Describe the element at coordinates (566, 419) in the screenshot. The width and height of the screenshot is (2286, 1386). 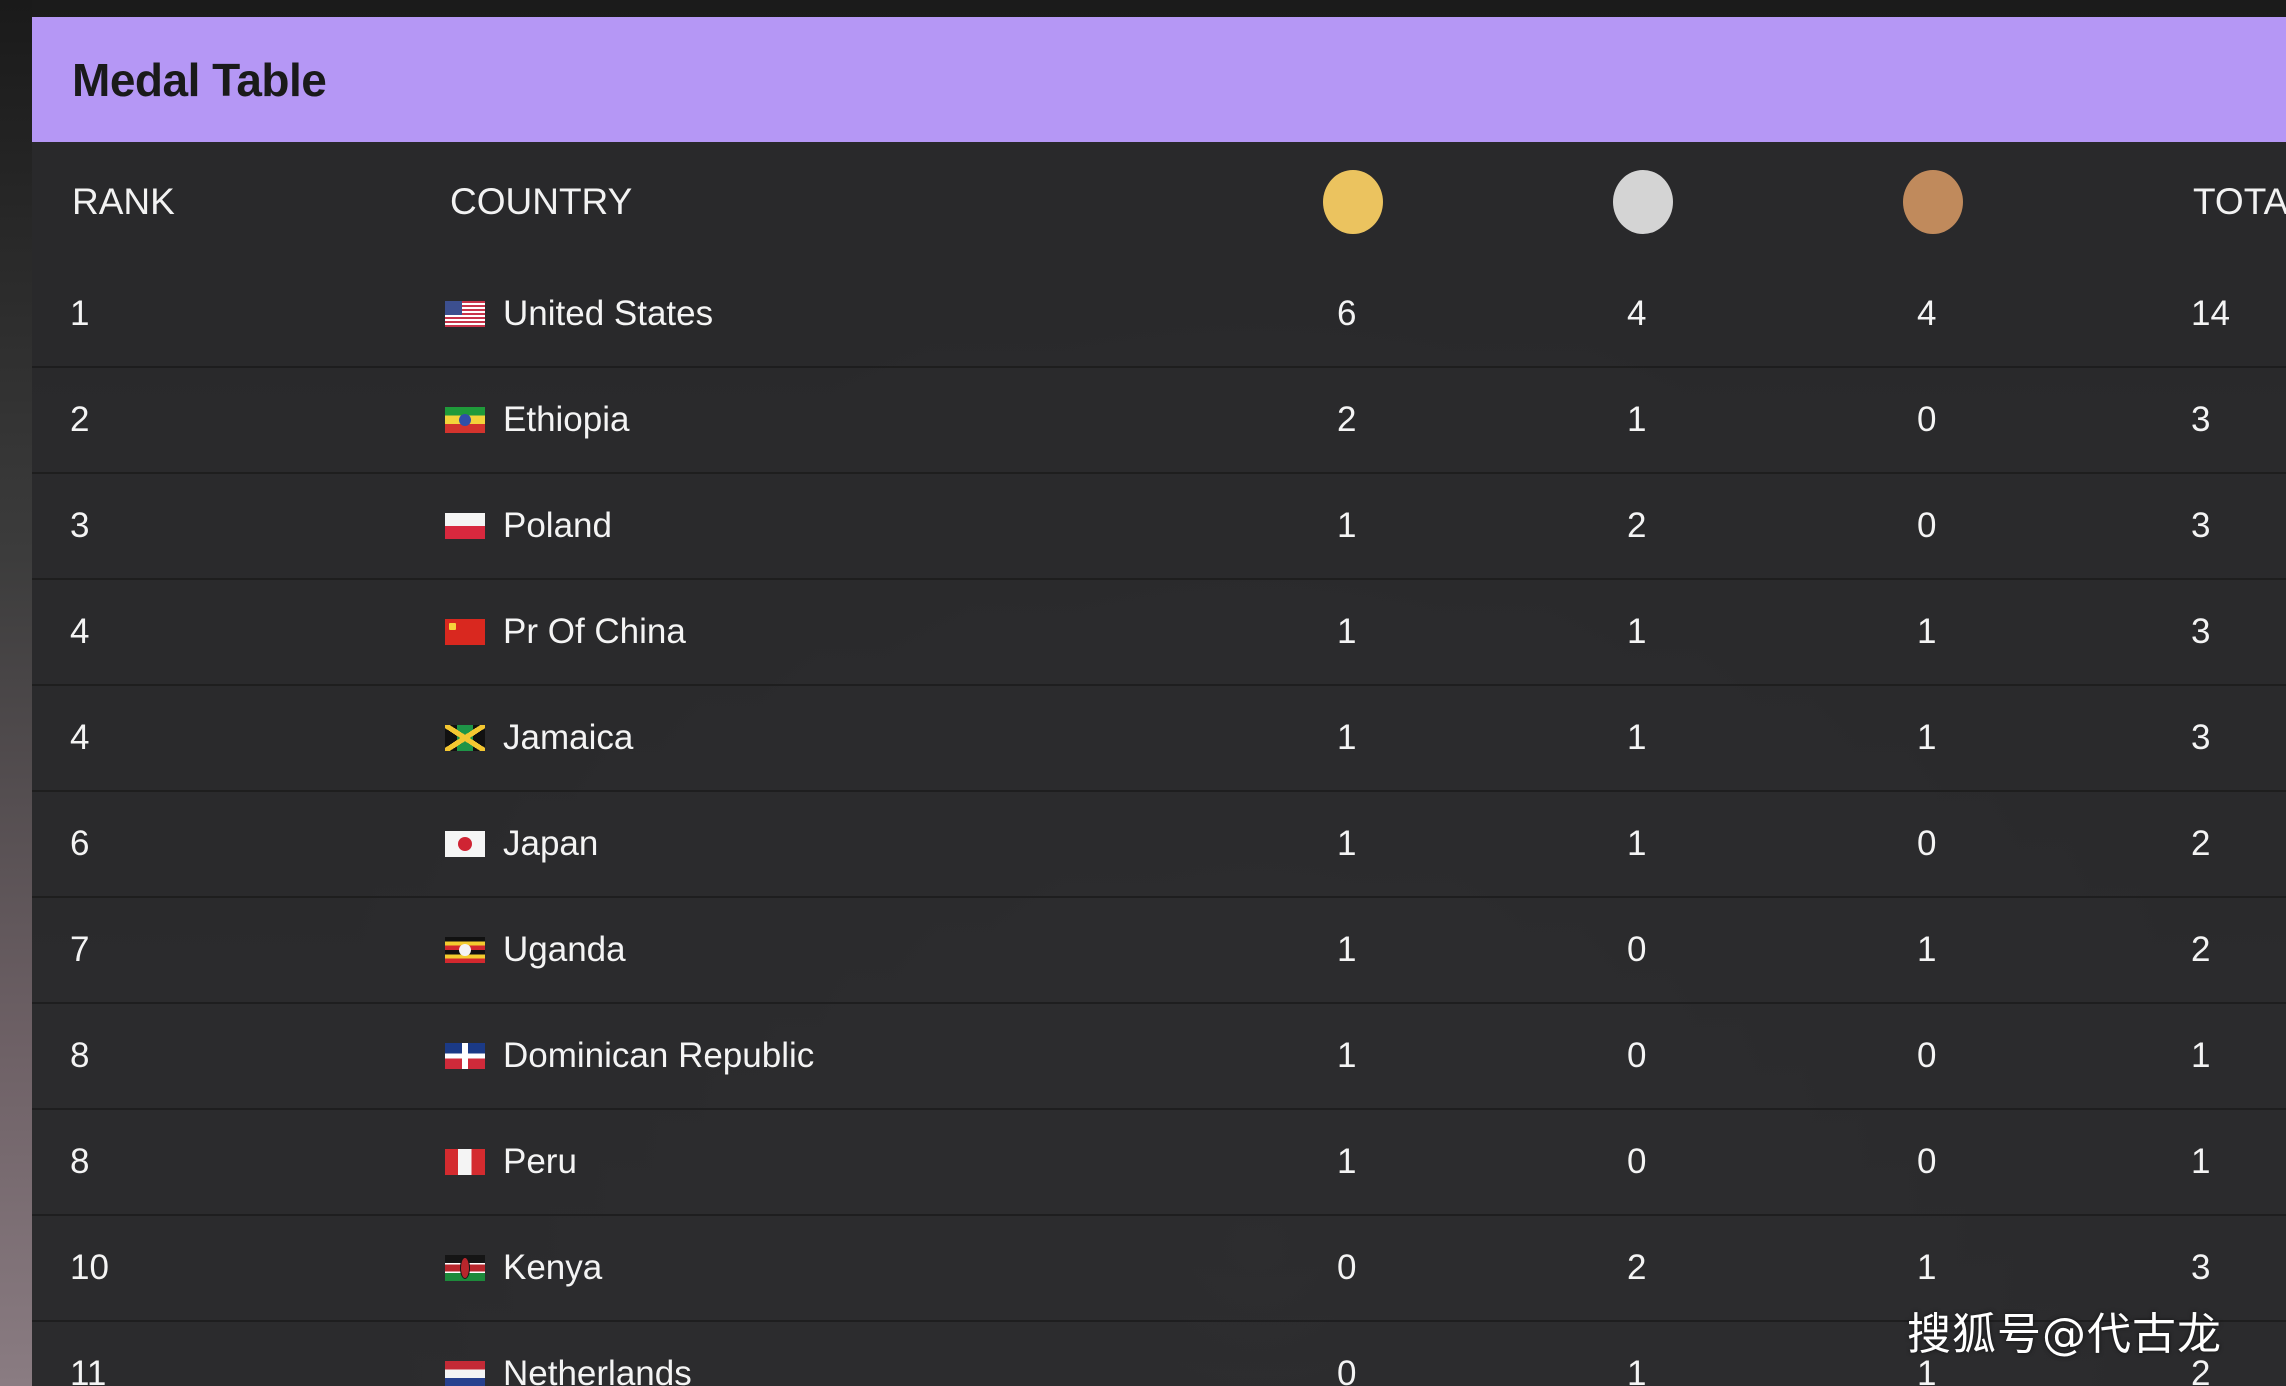
I see `country-cell: Ethiopia` at that location.